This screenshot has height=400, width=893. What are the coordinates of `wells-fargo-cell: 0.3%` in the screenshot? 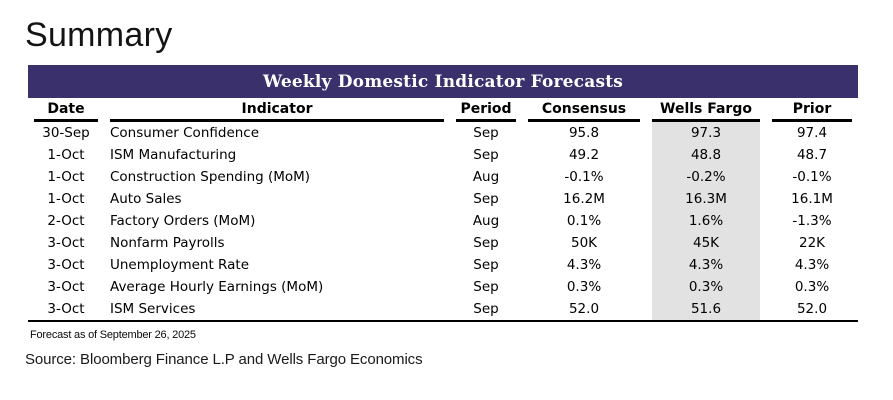 It's located at (706, 287).